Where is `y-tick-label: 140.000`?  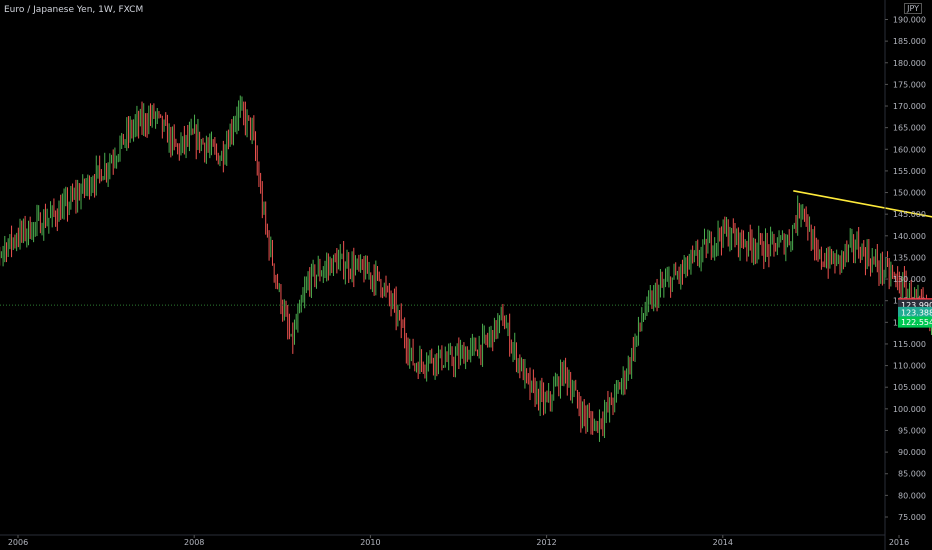
y-tick-label: 140.000 is located at coordinates (909, 236).